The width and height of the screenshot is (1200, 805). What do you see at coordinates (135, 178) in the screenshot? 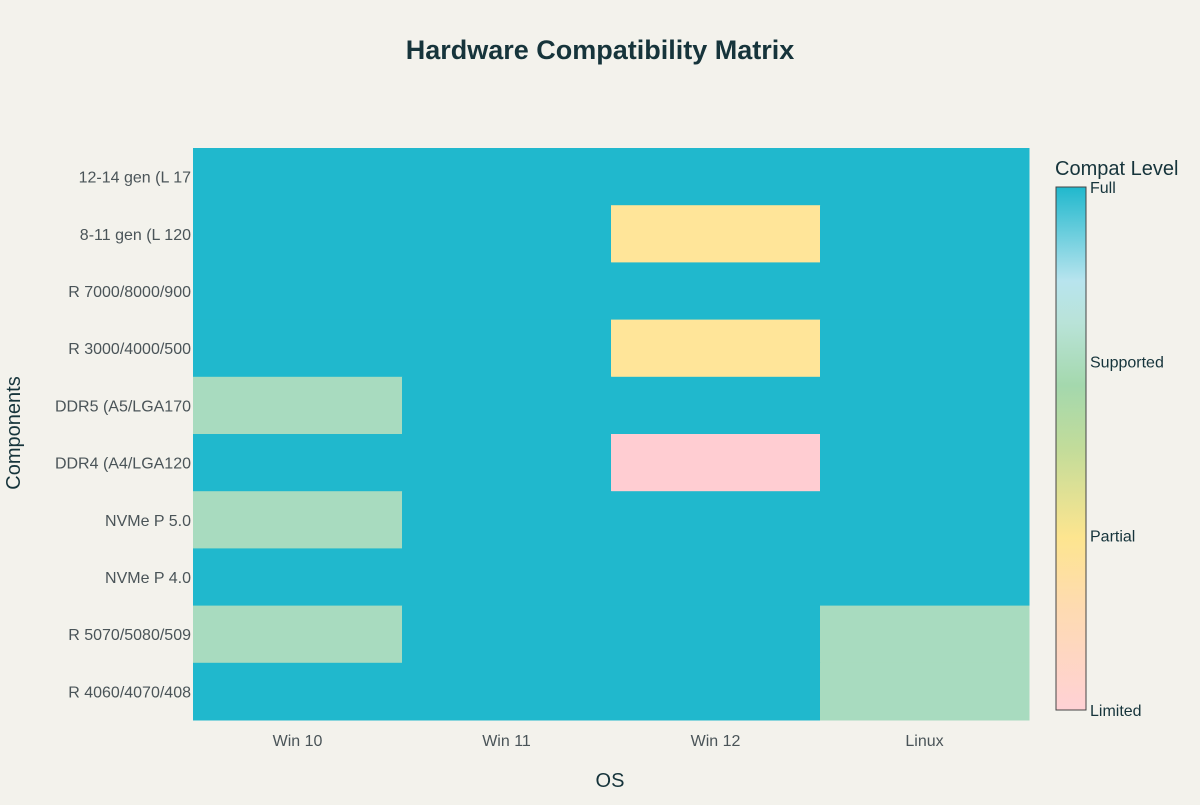
I see `y-tick-label: 12-14 gen (L 17` at bounding box center [135, 178].